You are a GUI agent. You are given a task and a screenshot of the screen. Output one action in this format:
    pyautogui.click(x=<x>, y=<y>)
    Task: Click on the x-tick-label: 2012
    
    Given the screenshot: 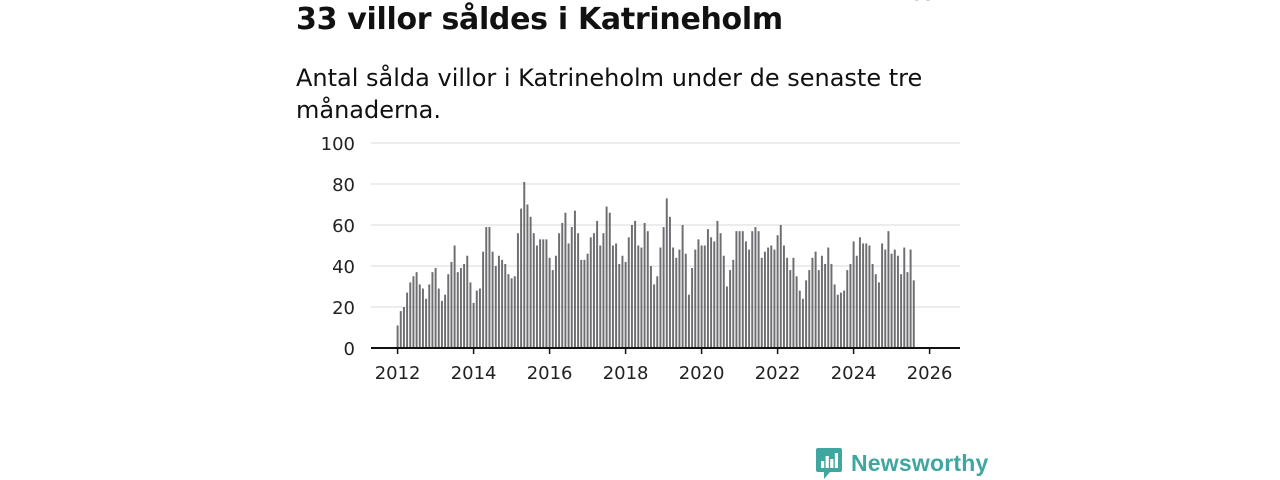 What is the action you would take?
    pyautogui.click(x=398, y=373)
    